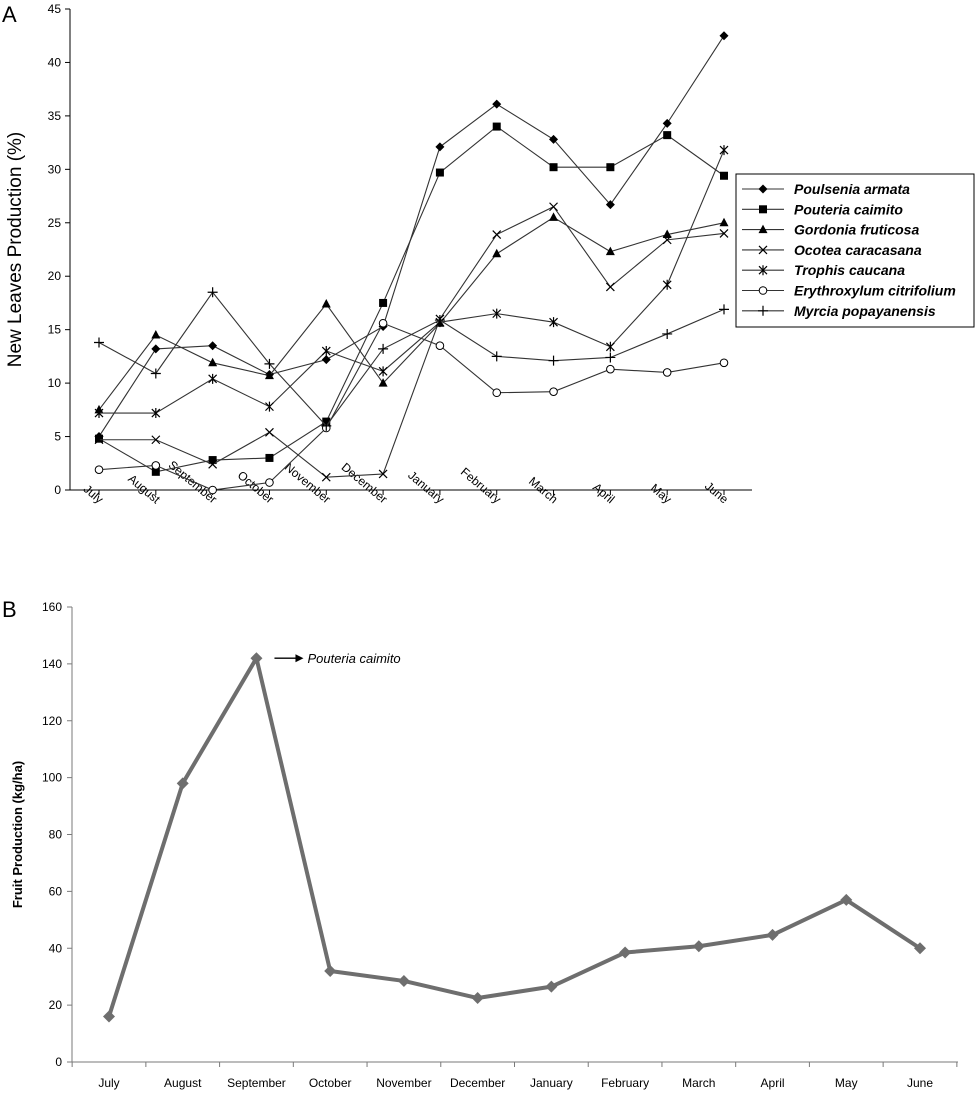  What do you see at coordinates (667, 123) in the screenshot?
I see `data-point-poulsenia-armata-may` at bounding box center [667, 123].